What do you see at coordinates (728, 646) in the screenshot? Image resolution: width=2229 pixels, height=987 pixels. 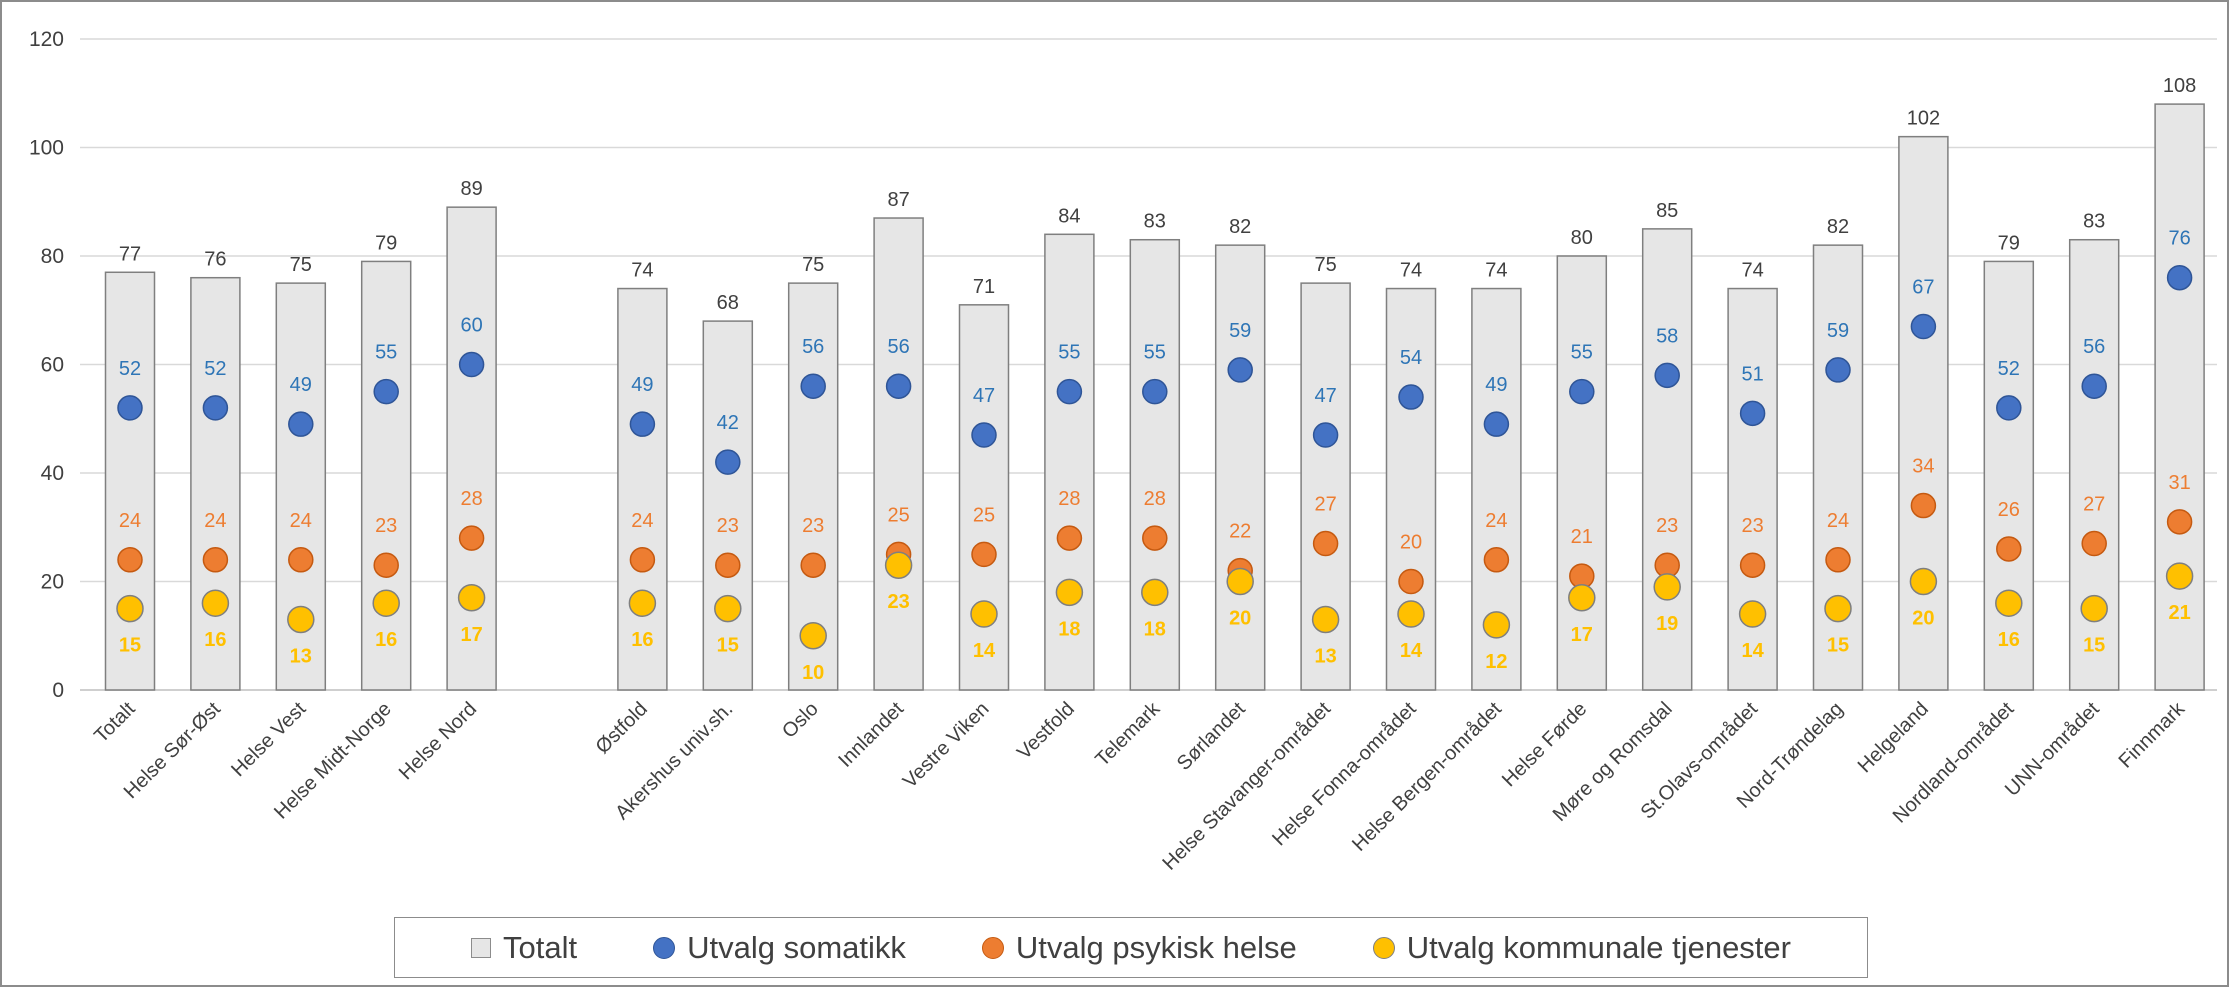 I see `label-kommunale-cat-6: 15` at bounding box center [728, 646].